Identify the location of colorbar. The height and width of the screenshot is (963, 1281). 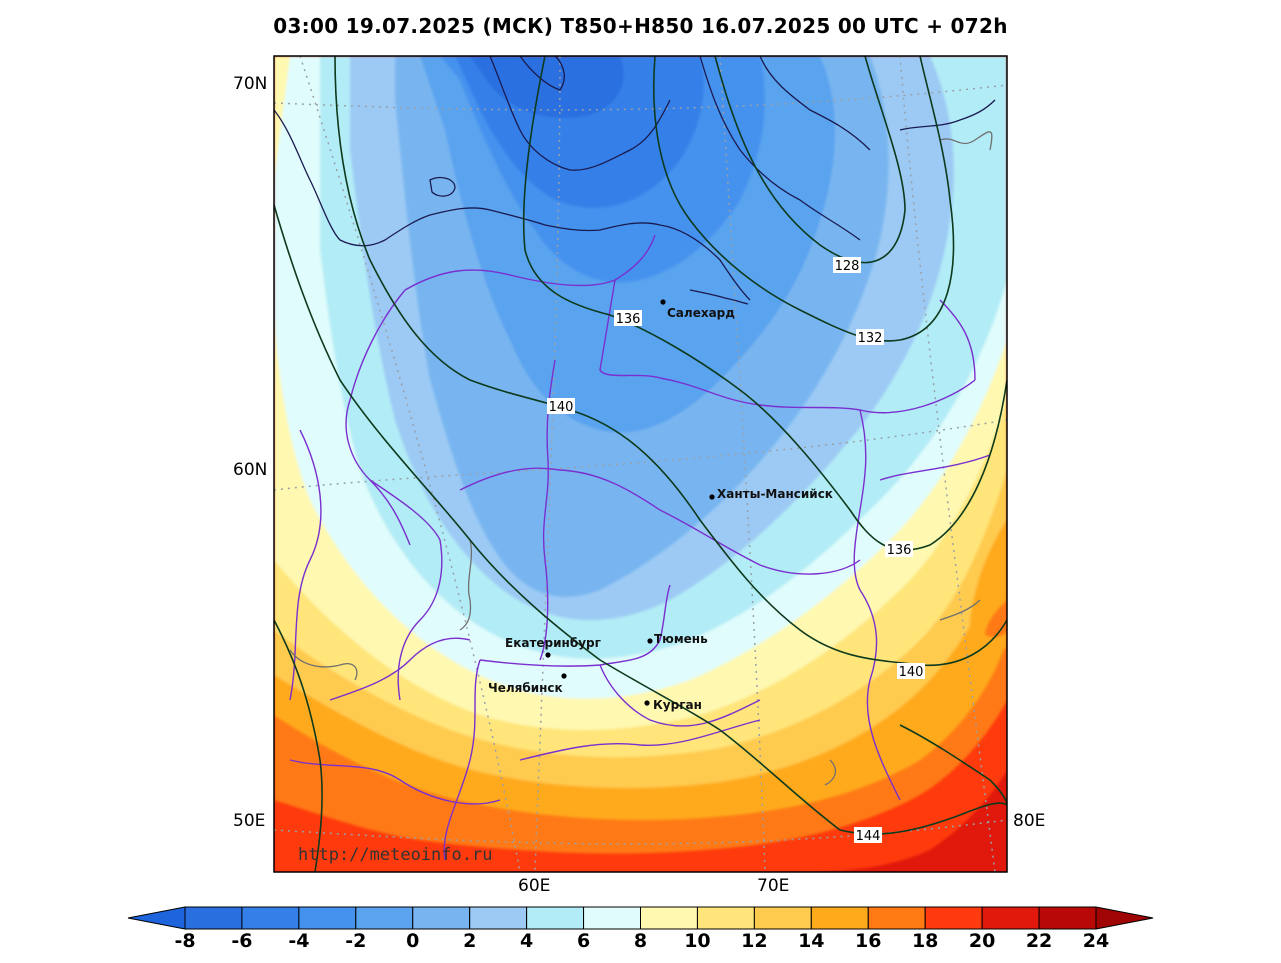
(640, 918).